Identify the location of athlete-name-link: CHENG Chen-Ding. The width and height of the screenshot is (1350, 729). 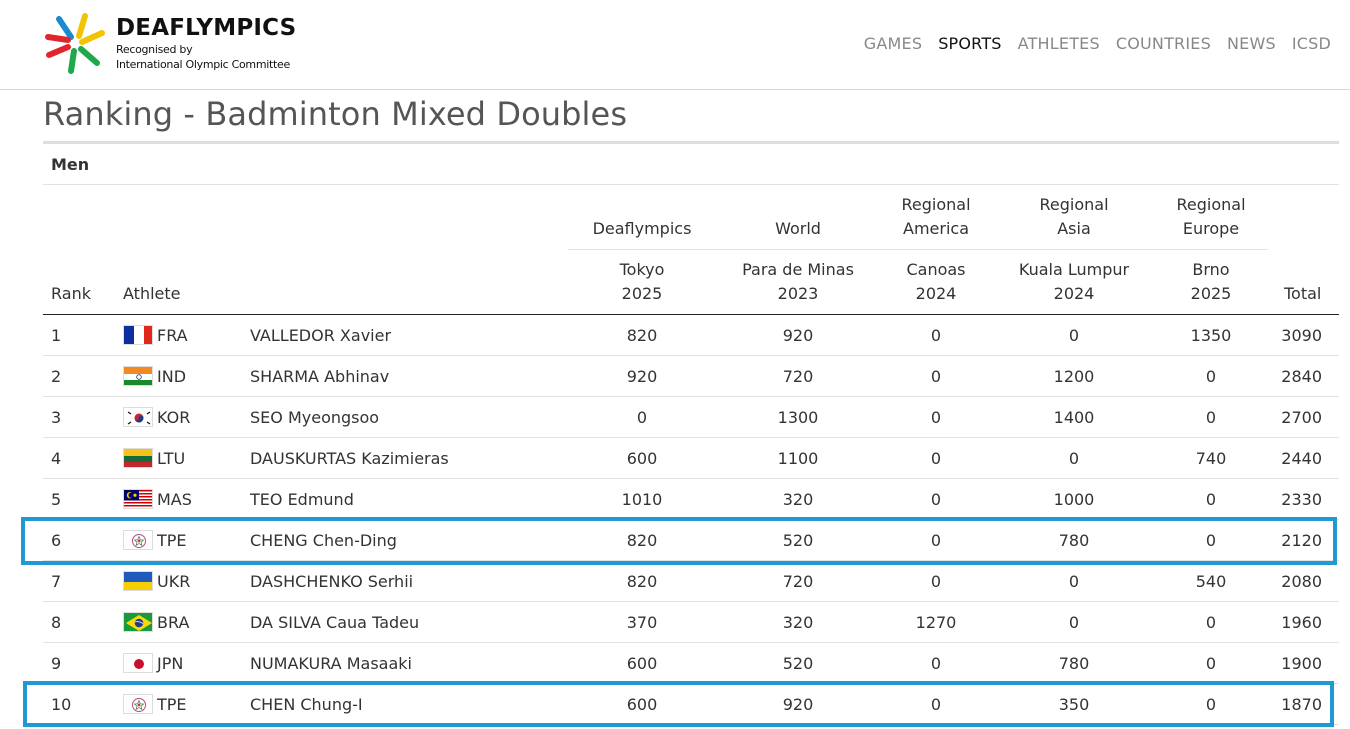
(323, 540).